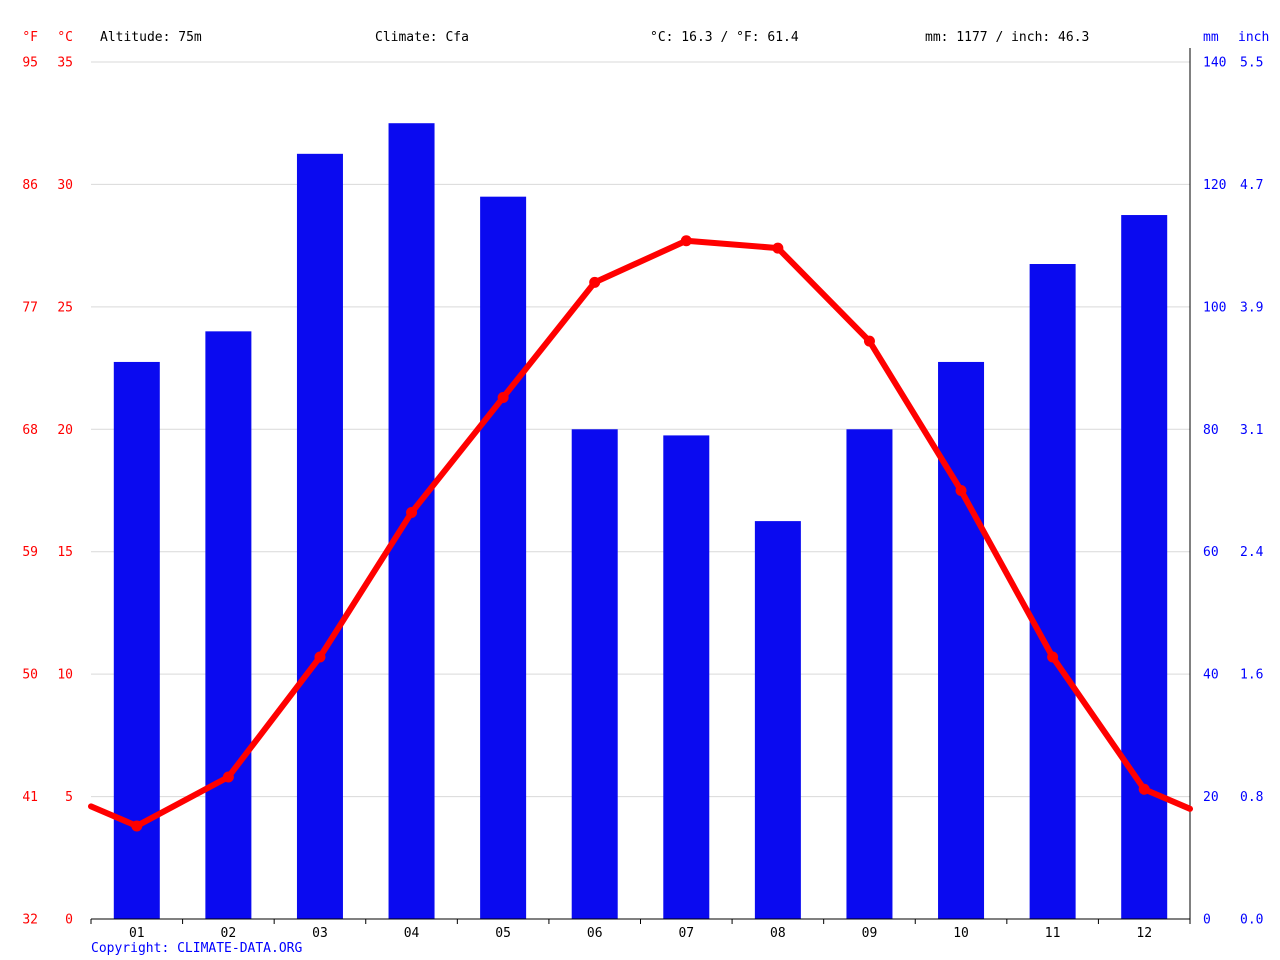 This screenshot has width=1280, height=960. What do you see at coordinates (151, 37) in the screenshot?
I see `altitude-label: Altitude: 75m` at bounding box center [151, 37].